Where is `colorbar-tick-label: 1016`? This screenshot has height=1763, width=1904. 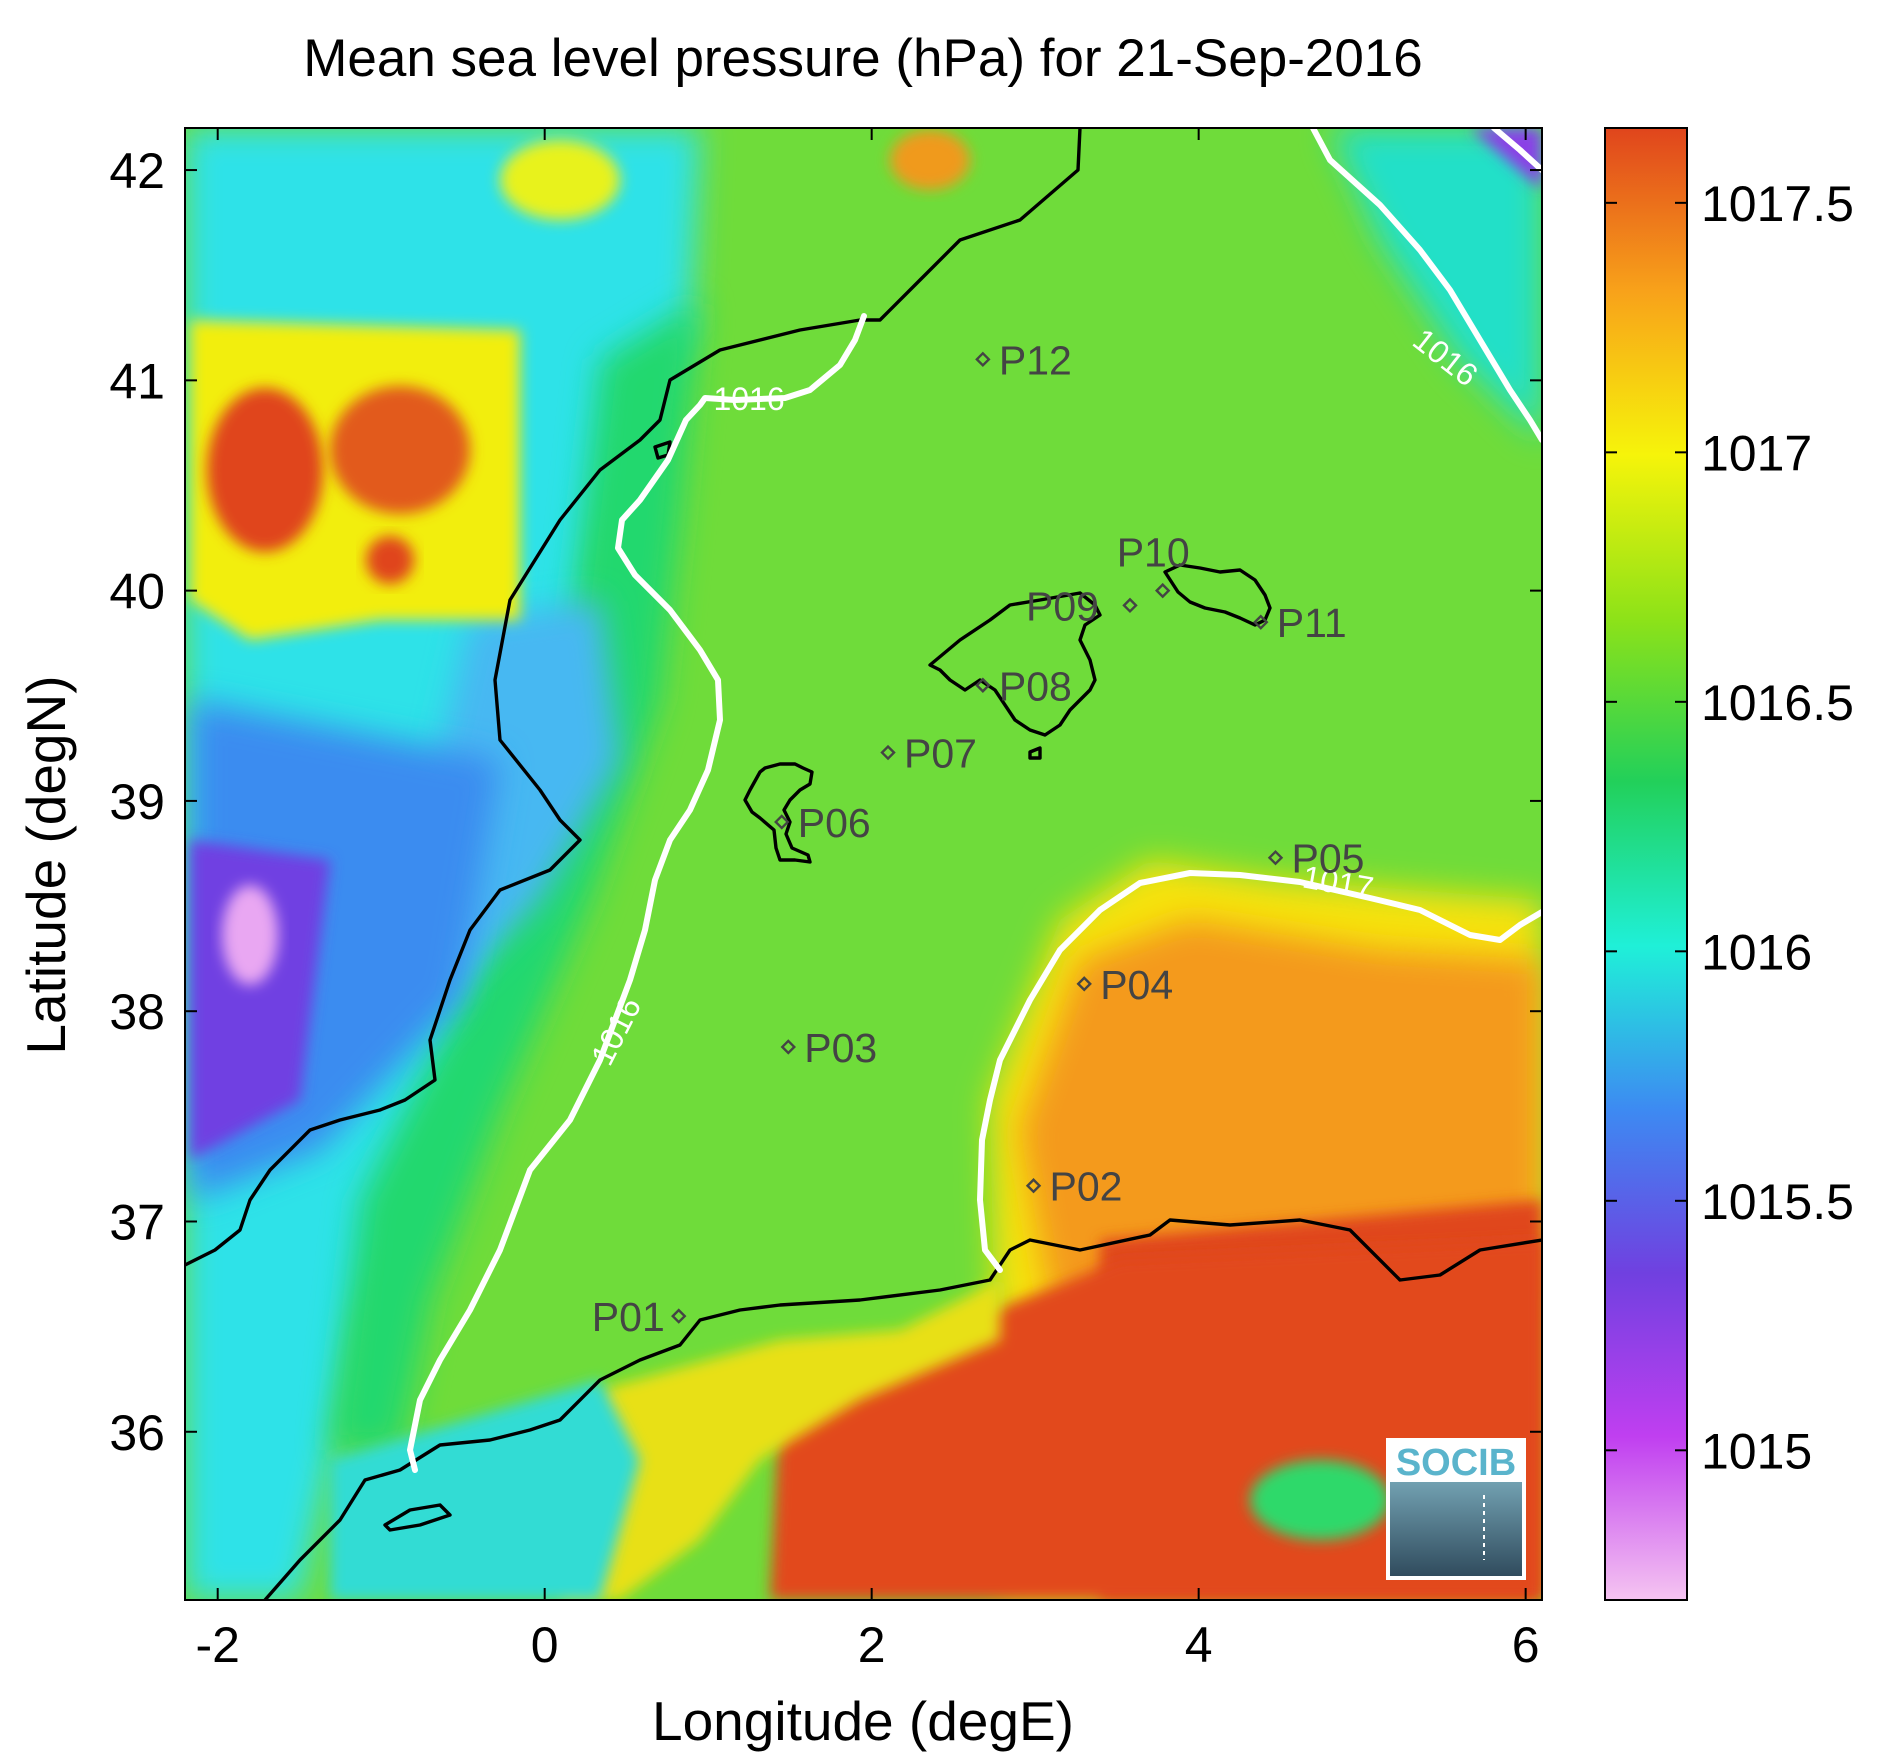
colorbar-tick-label: 1016 is located at coordinates (1756, 952).